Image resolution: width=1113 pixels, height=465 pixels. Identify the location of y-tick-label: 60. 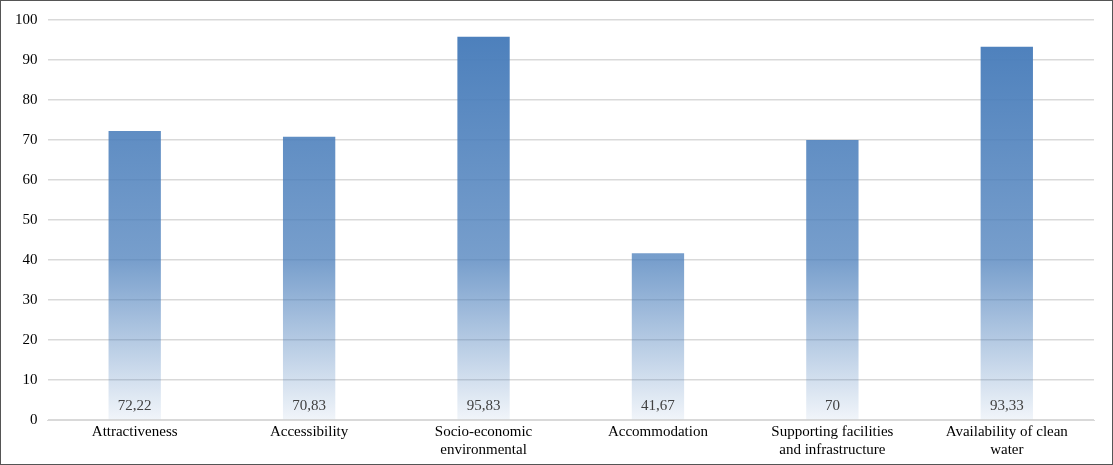
(30, 178).